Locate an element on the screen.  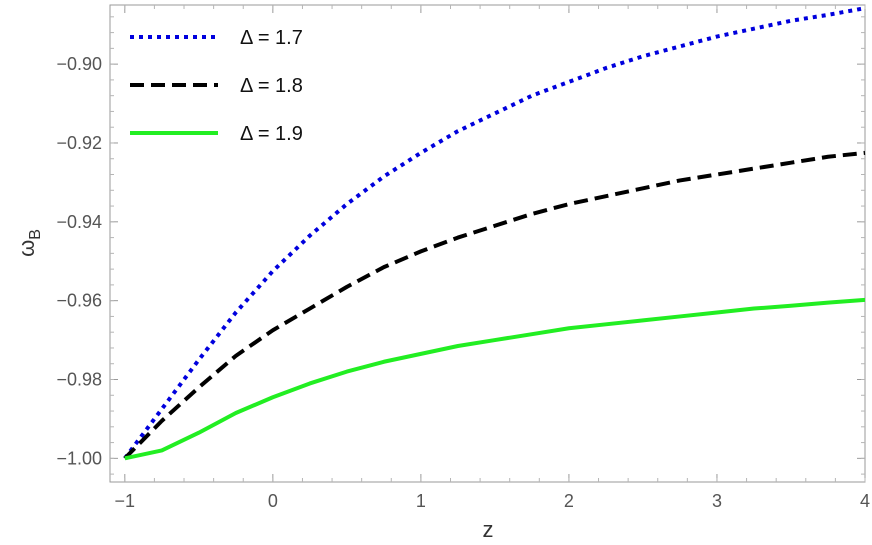
x-tick-label: 0 is located at coordinates (273, 501).